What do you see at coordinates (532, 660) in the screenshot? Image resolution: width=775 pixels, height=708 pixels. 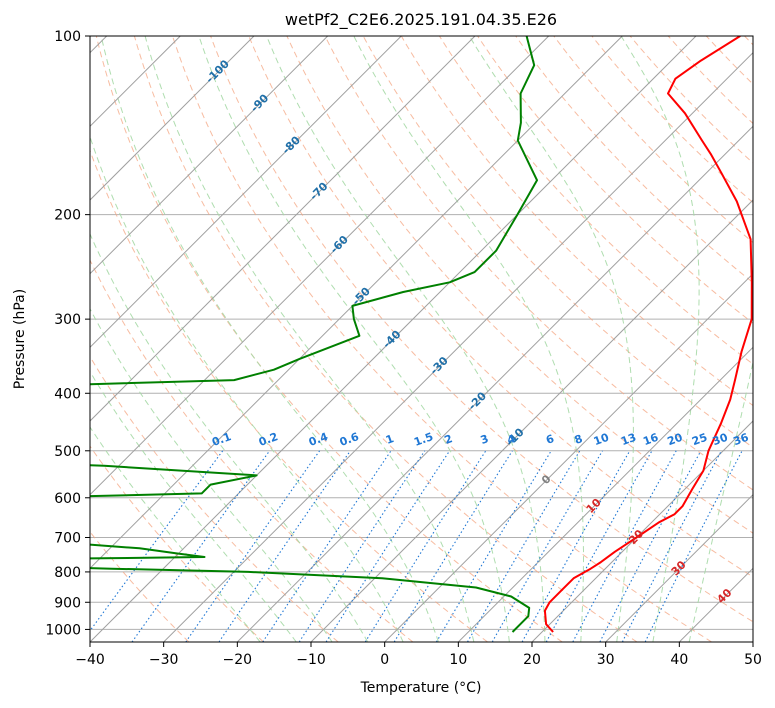 I see `x-tick-label: 20` at bounding box center [532, 660].